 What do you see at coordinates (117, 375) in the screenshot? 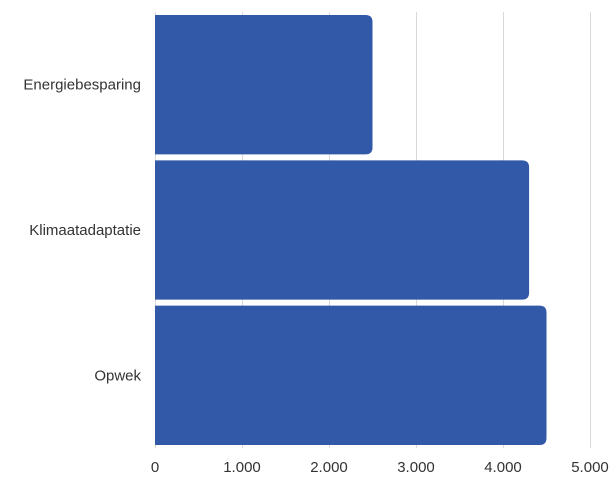
I see `category-label: Opwek` at bounding box center [117, 375].